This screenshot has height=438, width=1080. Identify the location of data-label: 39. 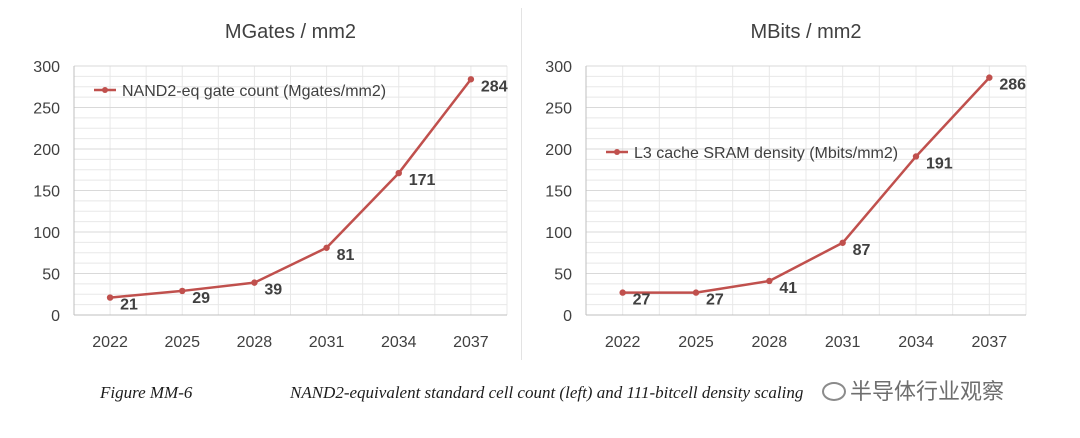
(273, 290).